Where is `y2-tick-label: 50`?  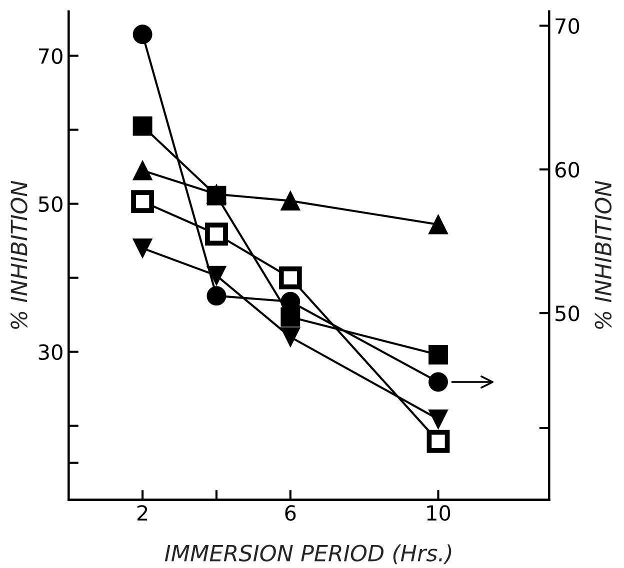 y2-tick-label: 50 is located at coordinates (568, 314).